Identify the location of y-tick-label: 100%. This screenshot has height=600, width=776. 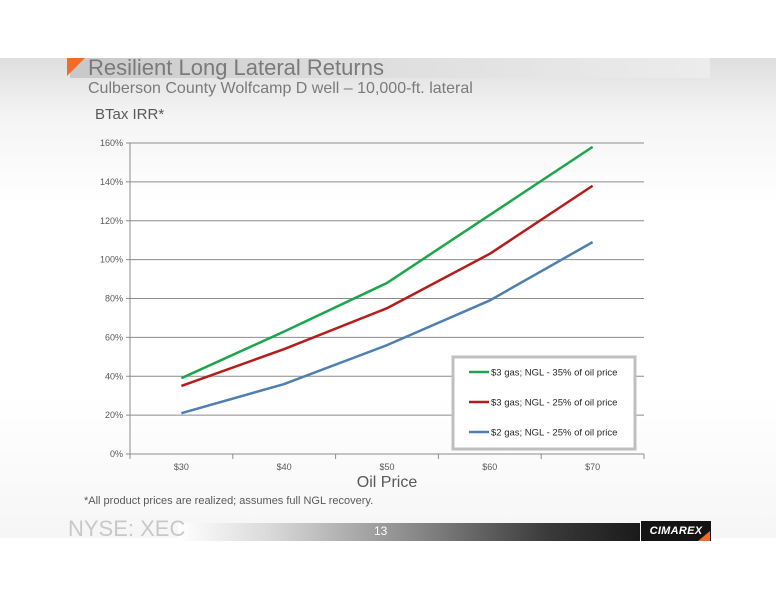
(111, 260).